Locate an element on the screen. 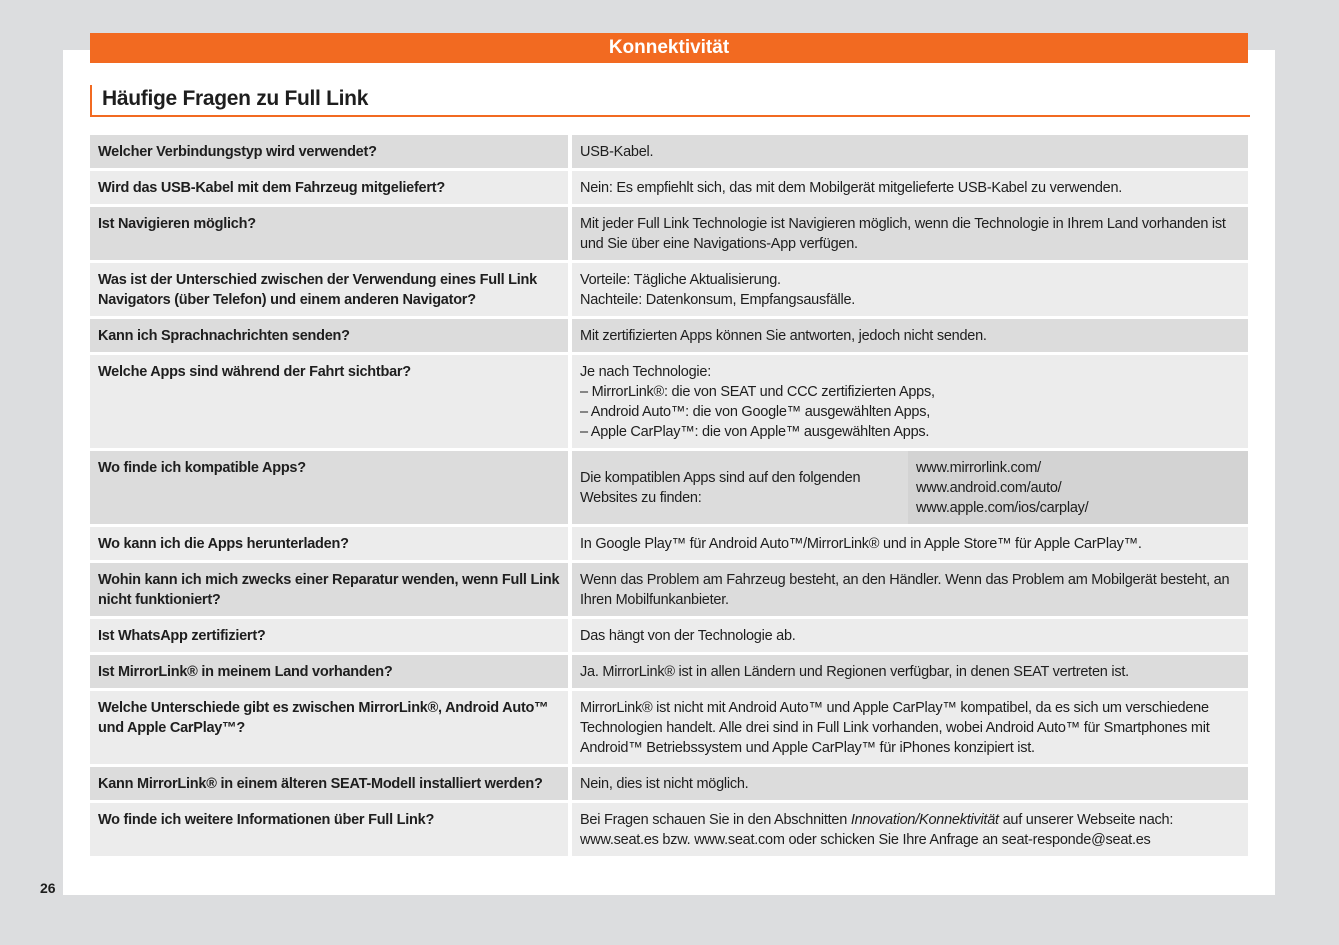 This screenshot has width=1339, height=945. page-number: 26 is located at coordinates (48, 888).